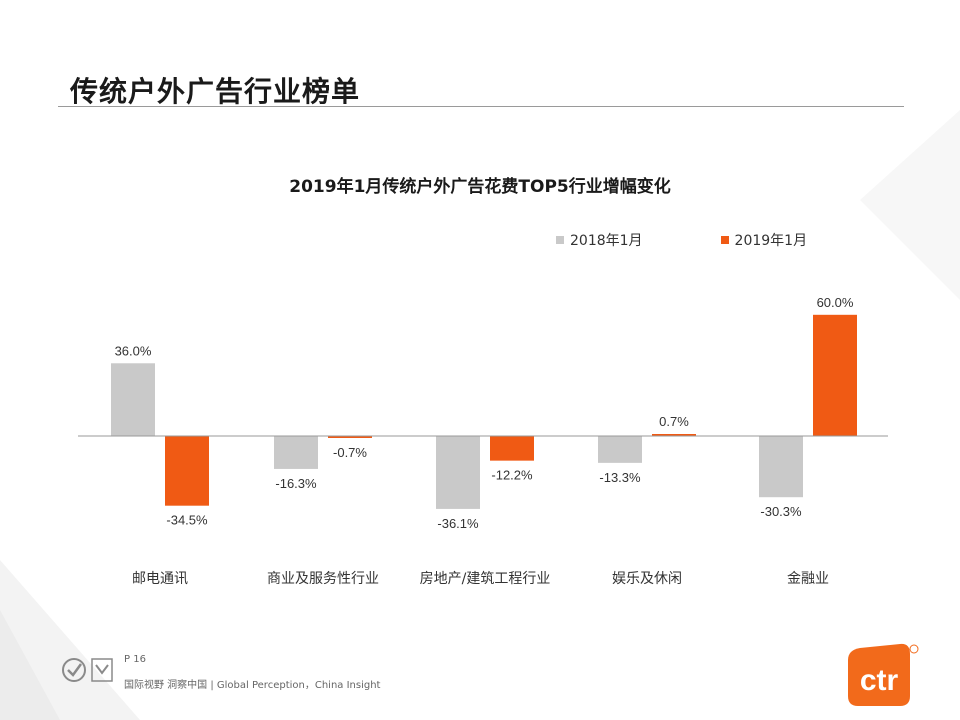 The width and height of the screenshot is (960, 720). Describe the element at coordinates (771, 241) in the screenshot. I see `legend-label-2019: 2019年1月` at that location.